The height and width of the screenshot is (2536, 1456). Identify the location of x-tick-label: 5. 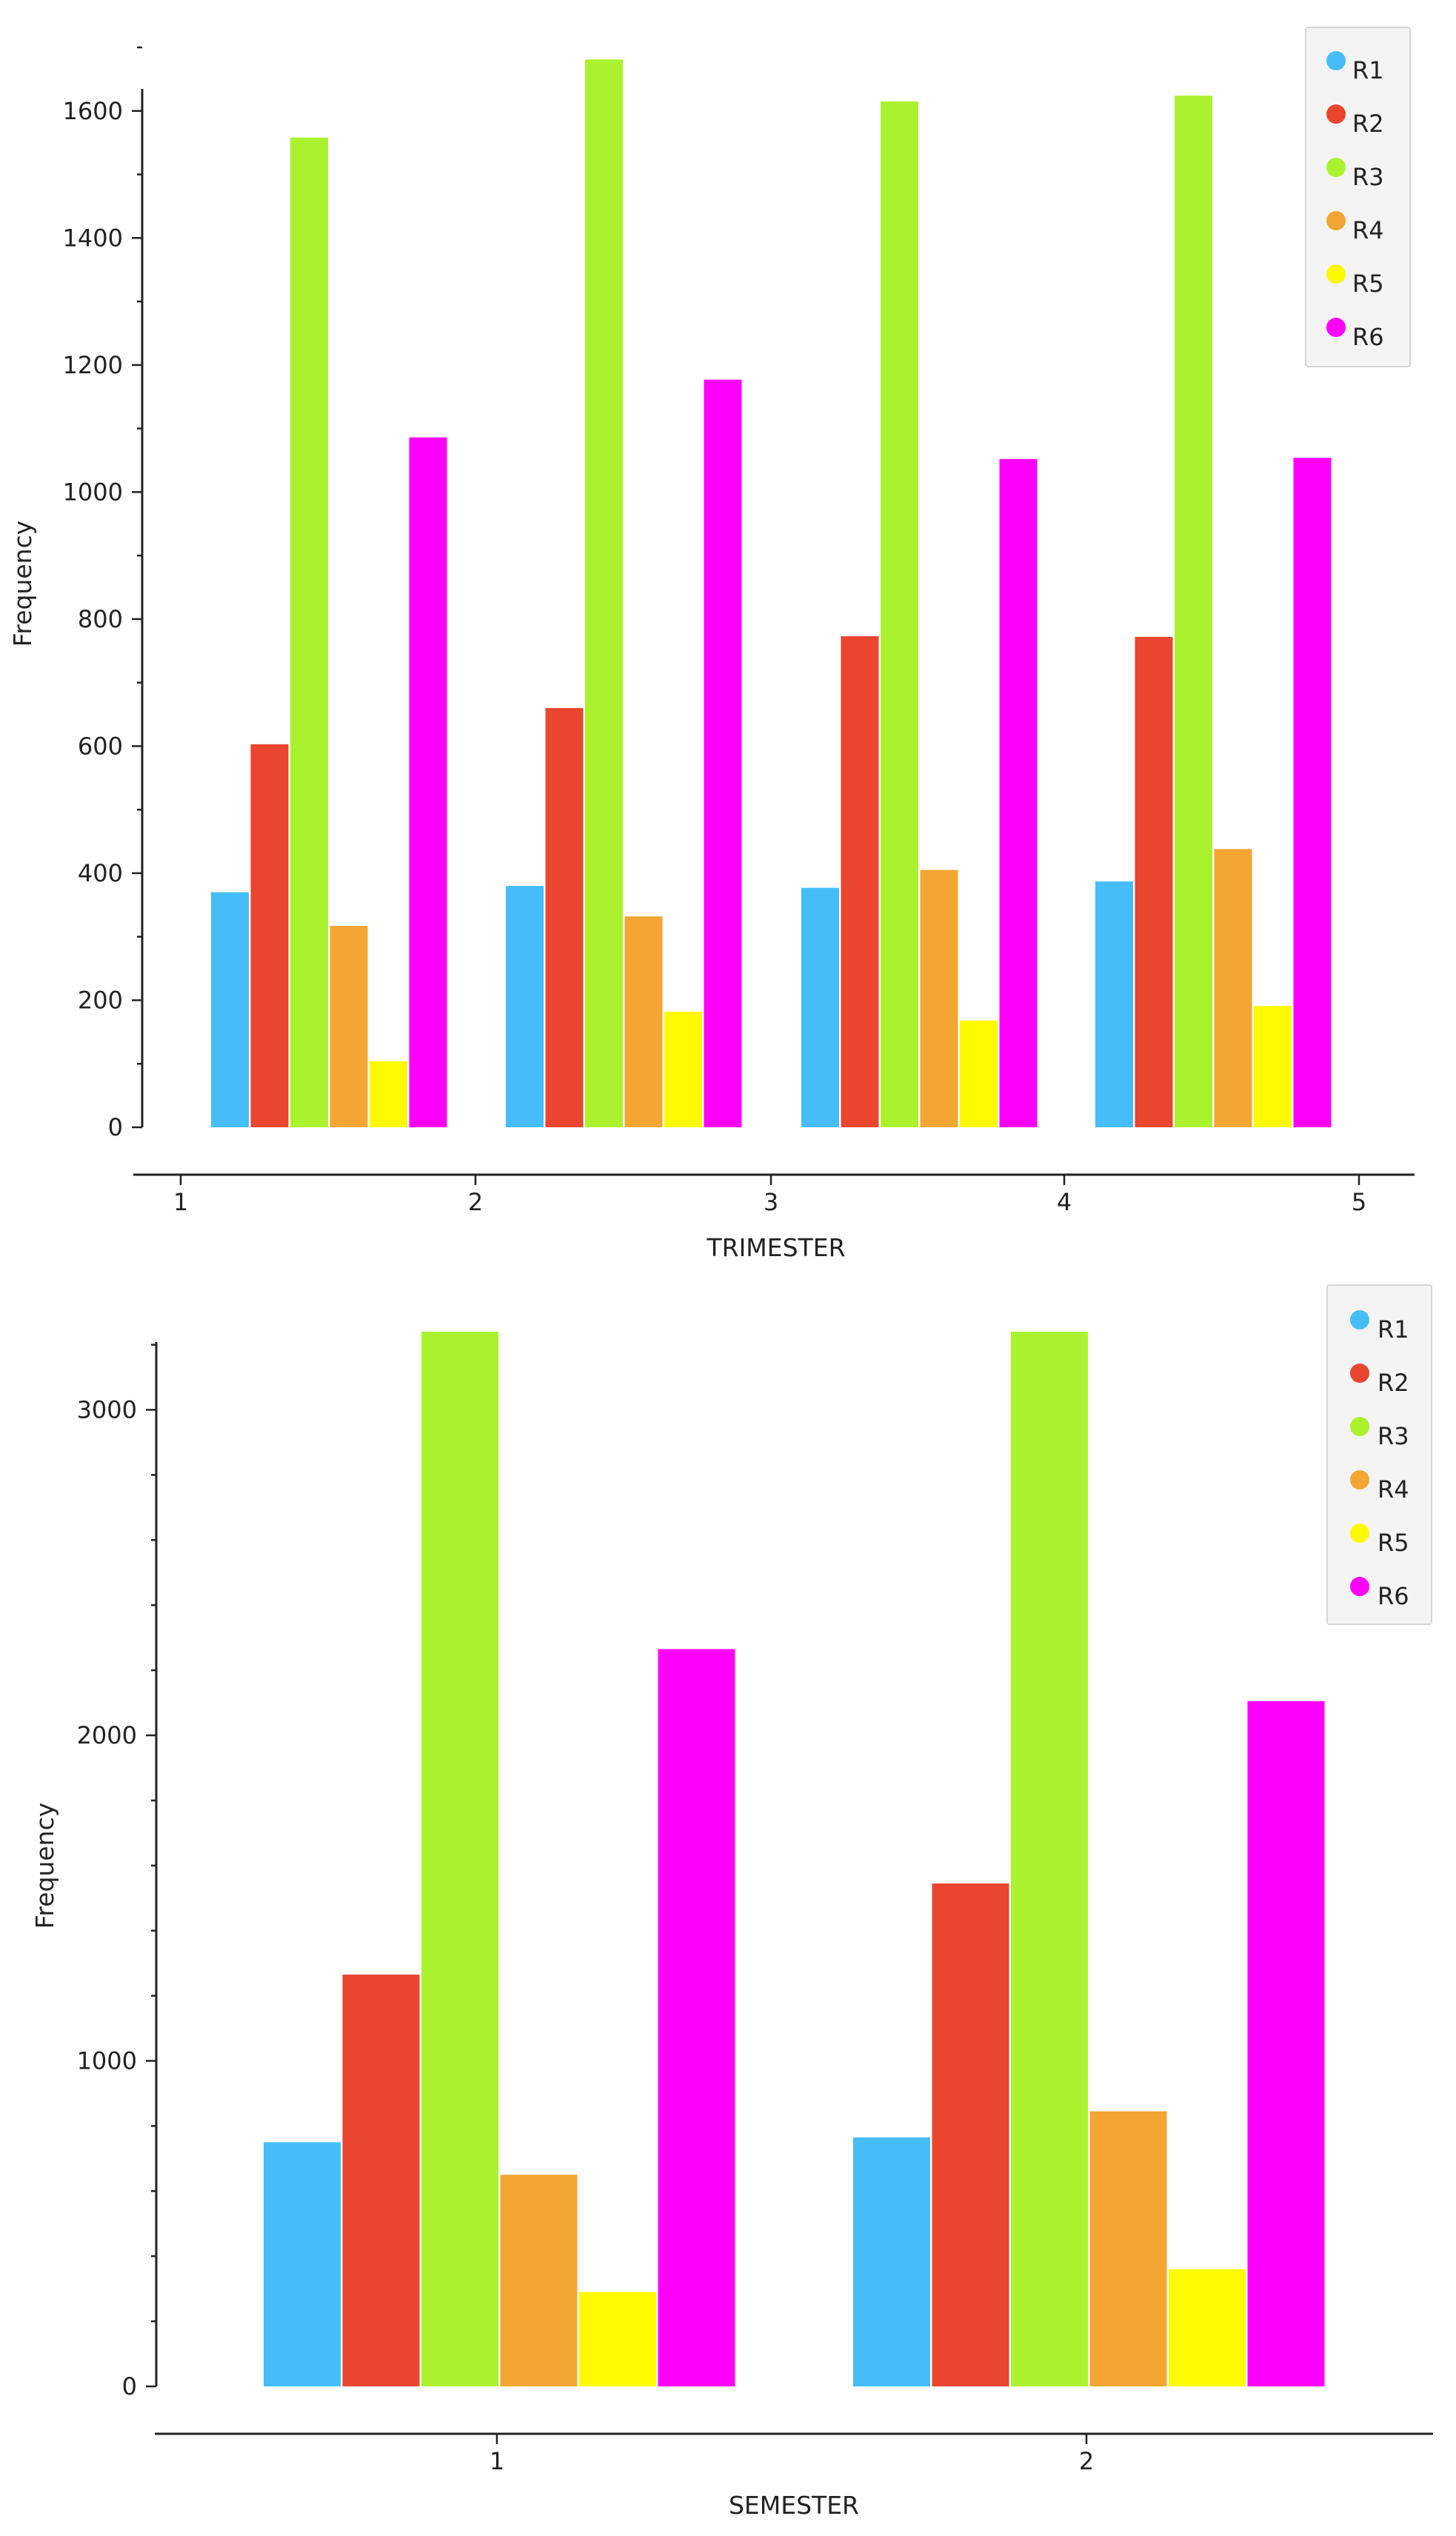
(1359, 1202).